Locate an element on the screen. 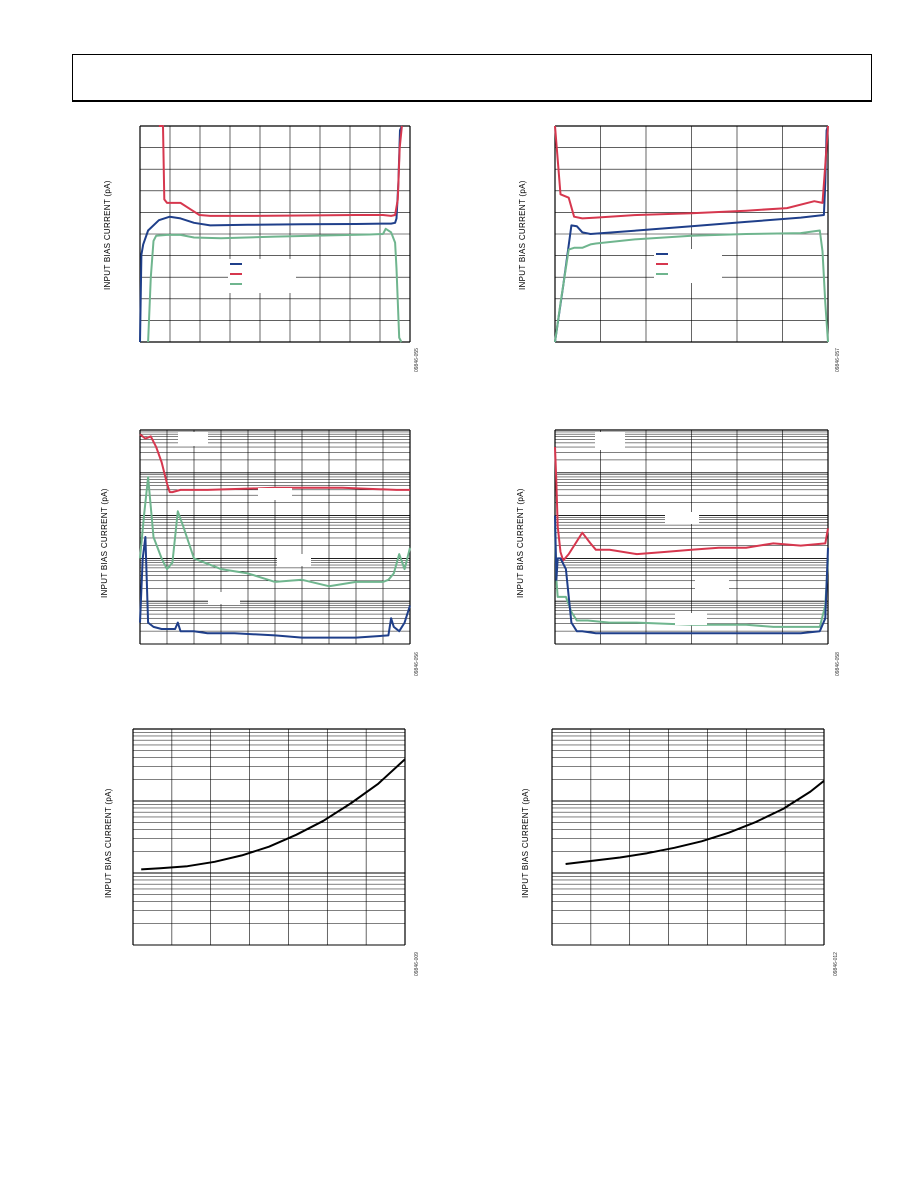  figure-number: 09846-056 is located at coordinates (417, 664).